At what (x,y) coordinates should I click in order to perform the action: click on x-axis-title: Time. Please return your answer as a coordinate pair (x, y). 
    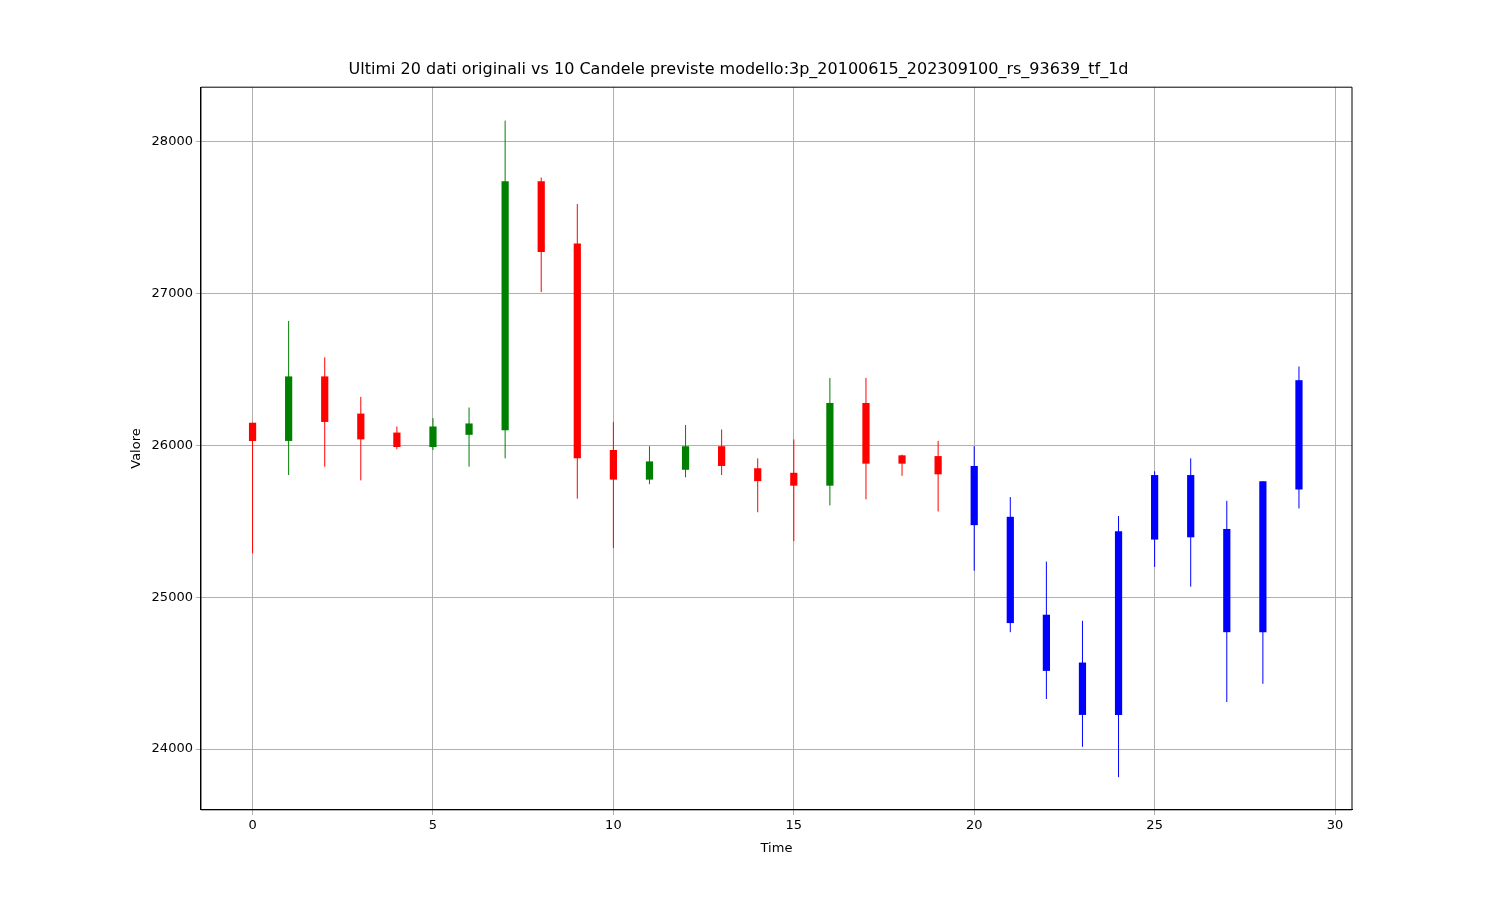
    Looking at the image, I should click on (776, 847).